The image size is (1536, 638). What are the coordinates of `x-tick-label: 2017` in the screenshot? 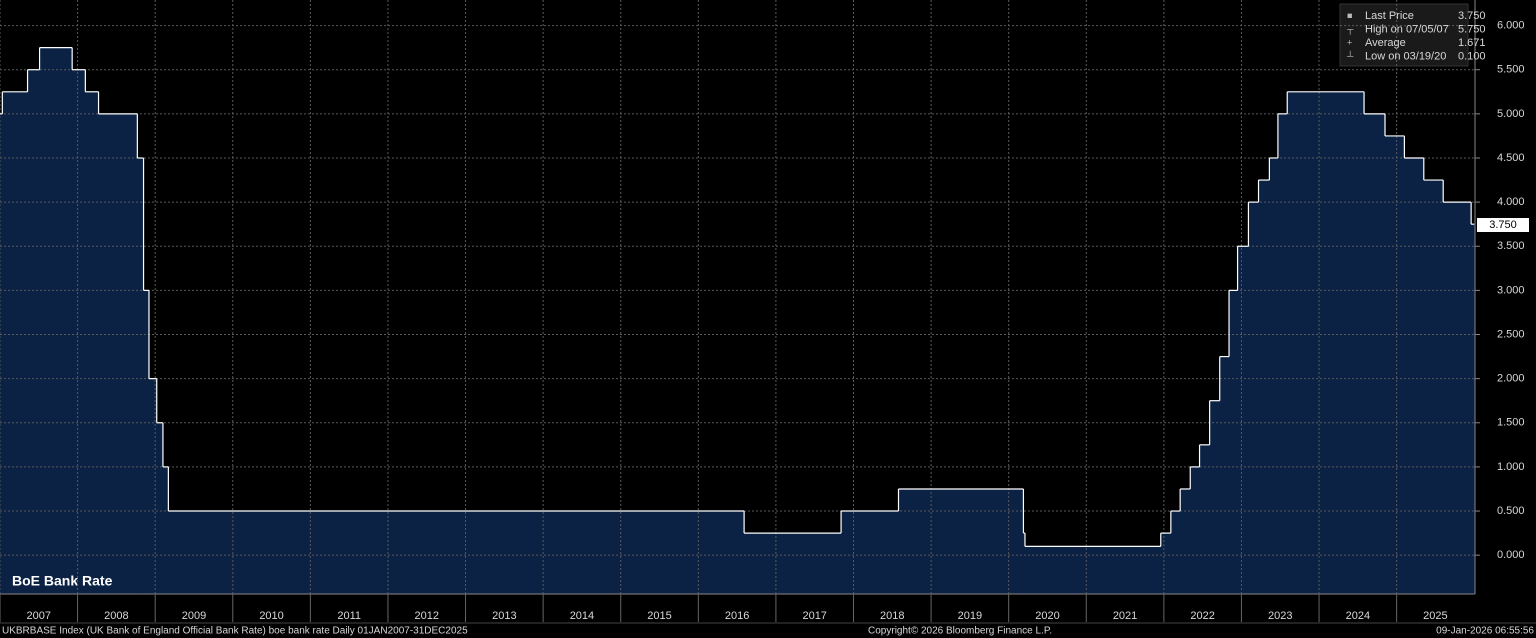 It's located at (814, 616).